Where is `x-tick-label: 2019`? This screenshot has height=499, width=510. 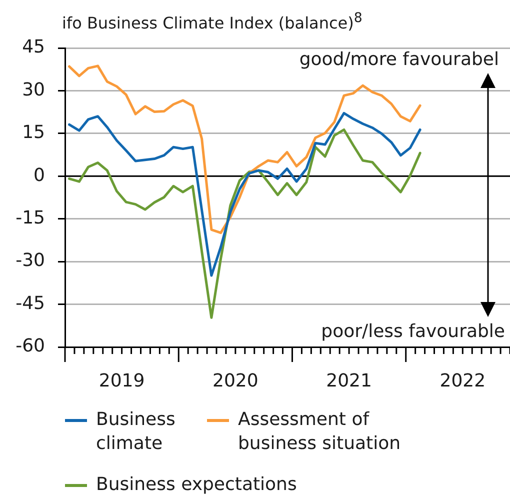 x-tick-label: 2019 is located at coordinates (121, 381).